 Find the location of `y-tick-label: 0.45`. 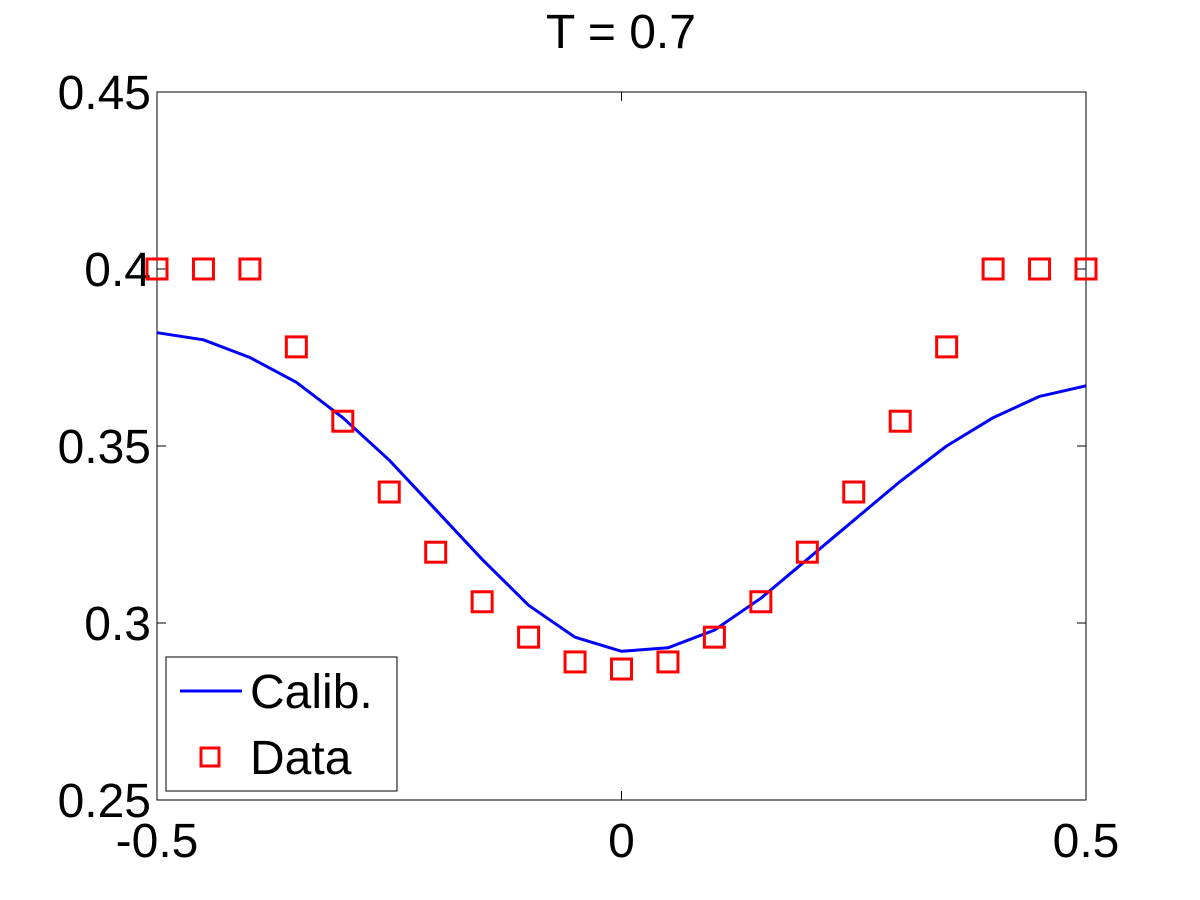

y-tick-label: 0.45 is located at coordinates (104, 93).